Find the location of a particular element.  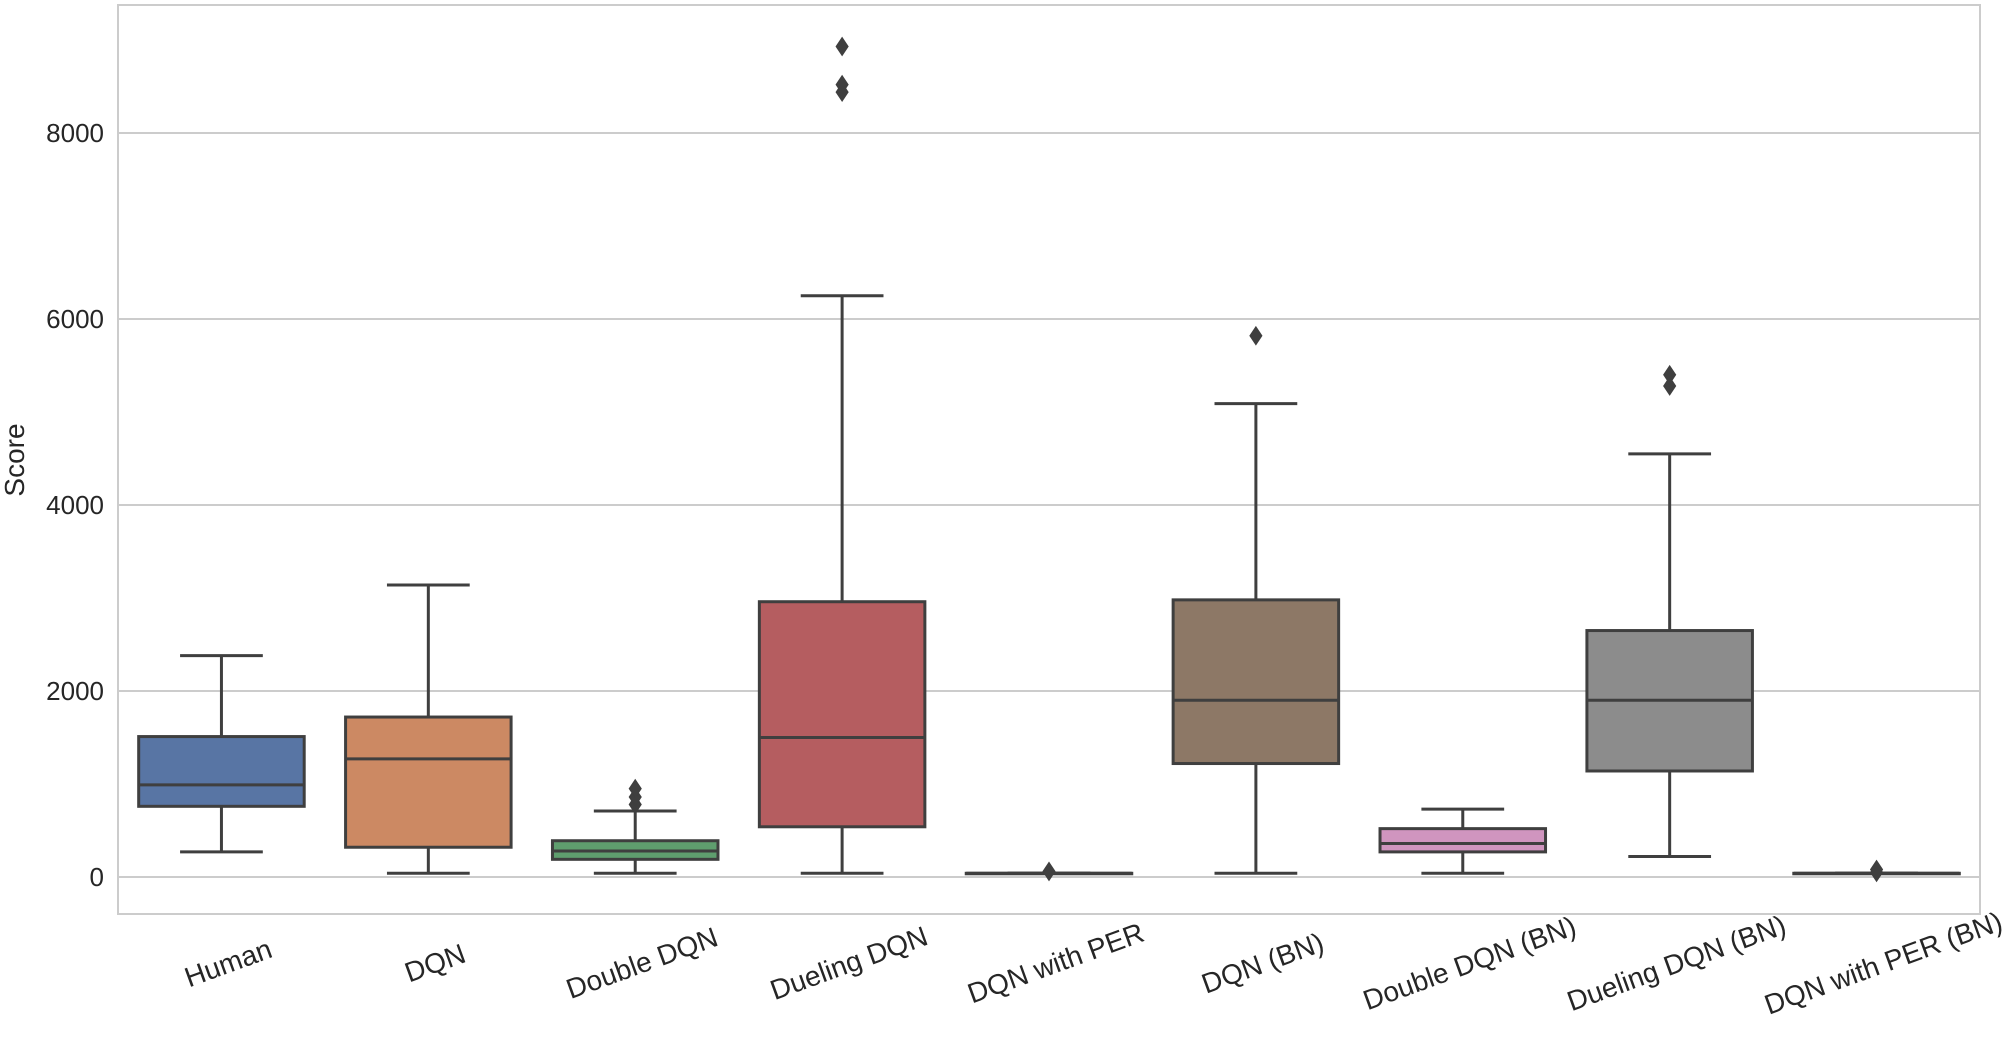

x-tick-dqn-with-per: DQN with PER is located at coordinates (1055, 963).